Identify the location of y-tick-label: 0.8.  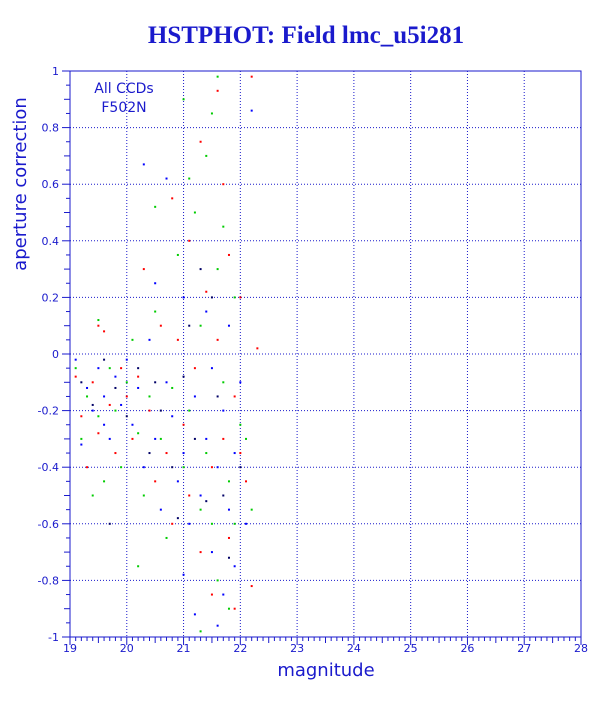
(51, 128).